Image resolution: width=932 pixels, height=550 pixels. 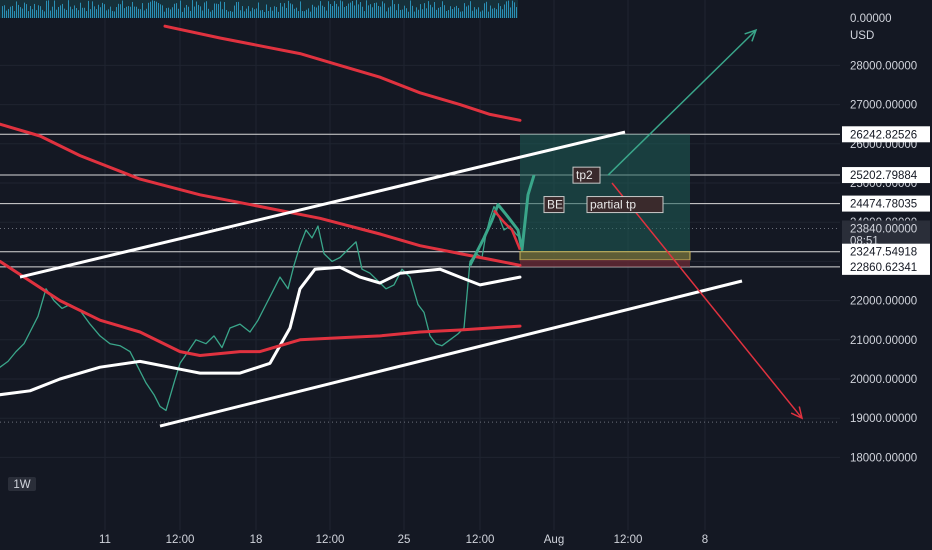 I want to click on y-axis-bg, so click(x=886, y=275).